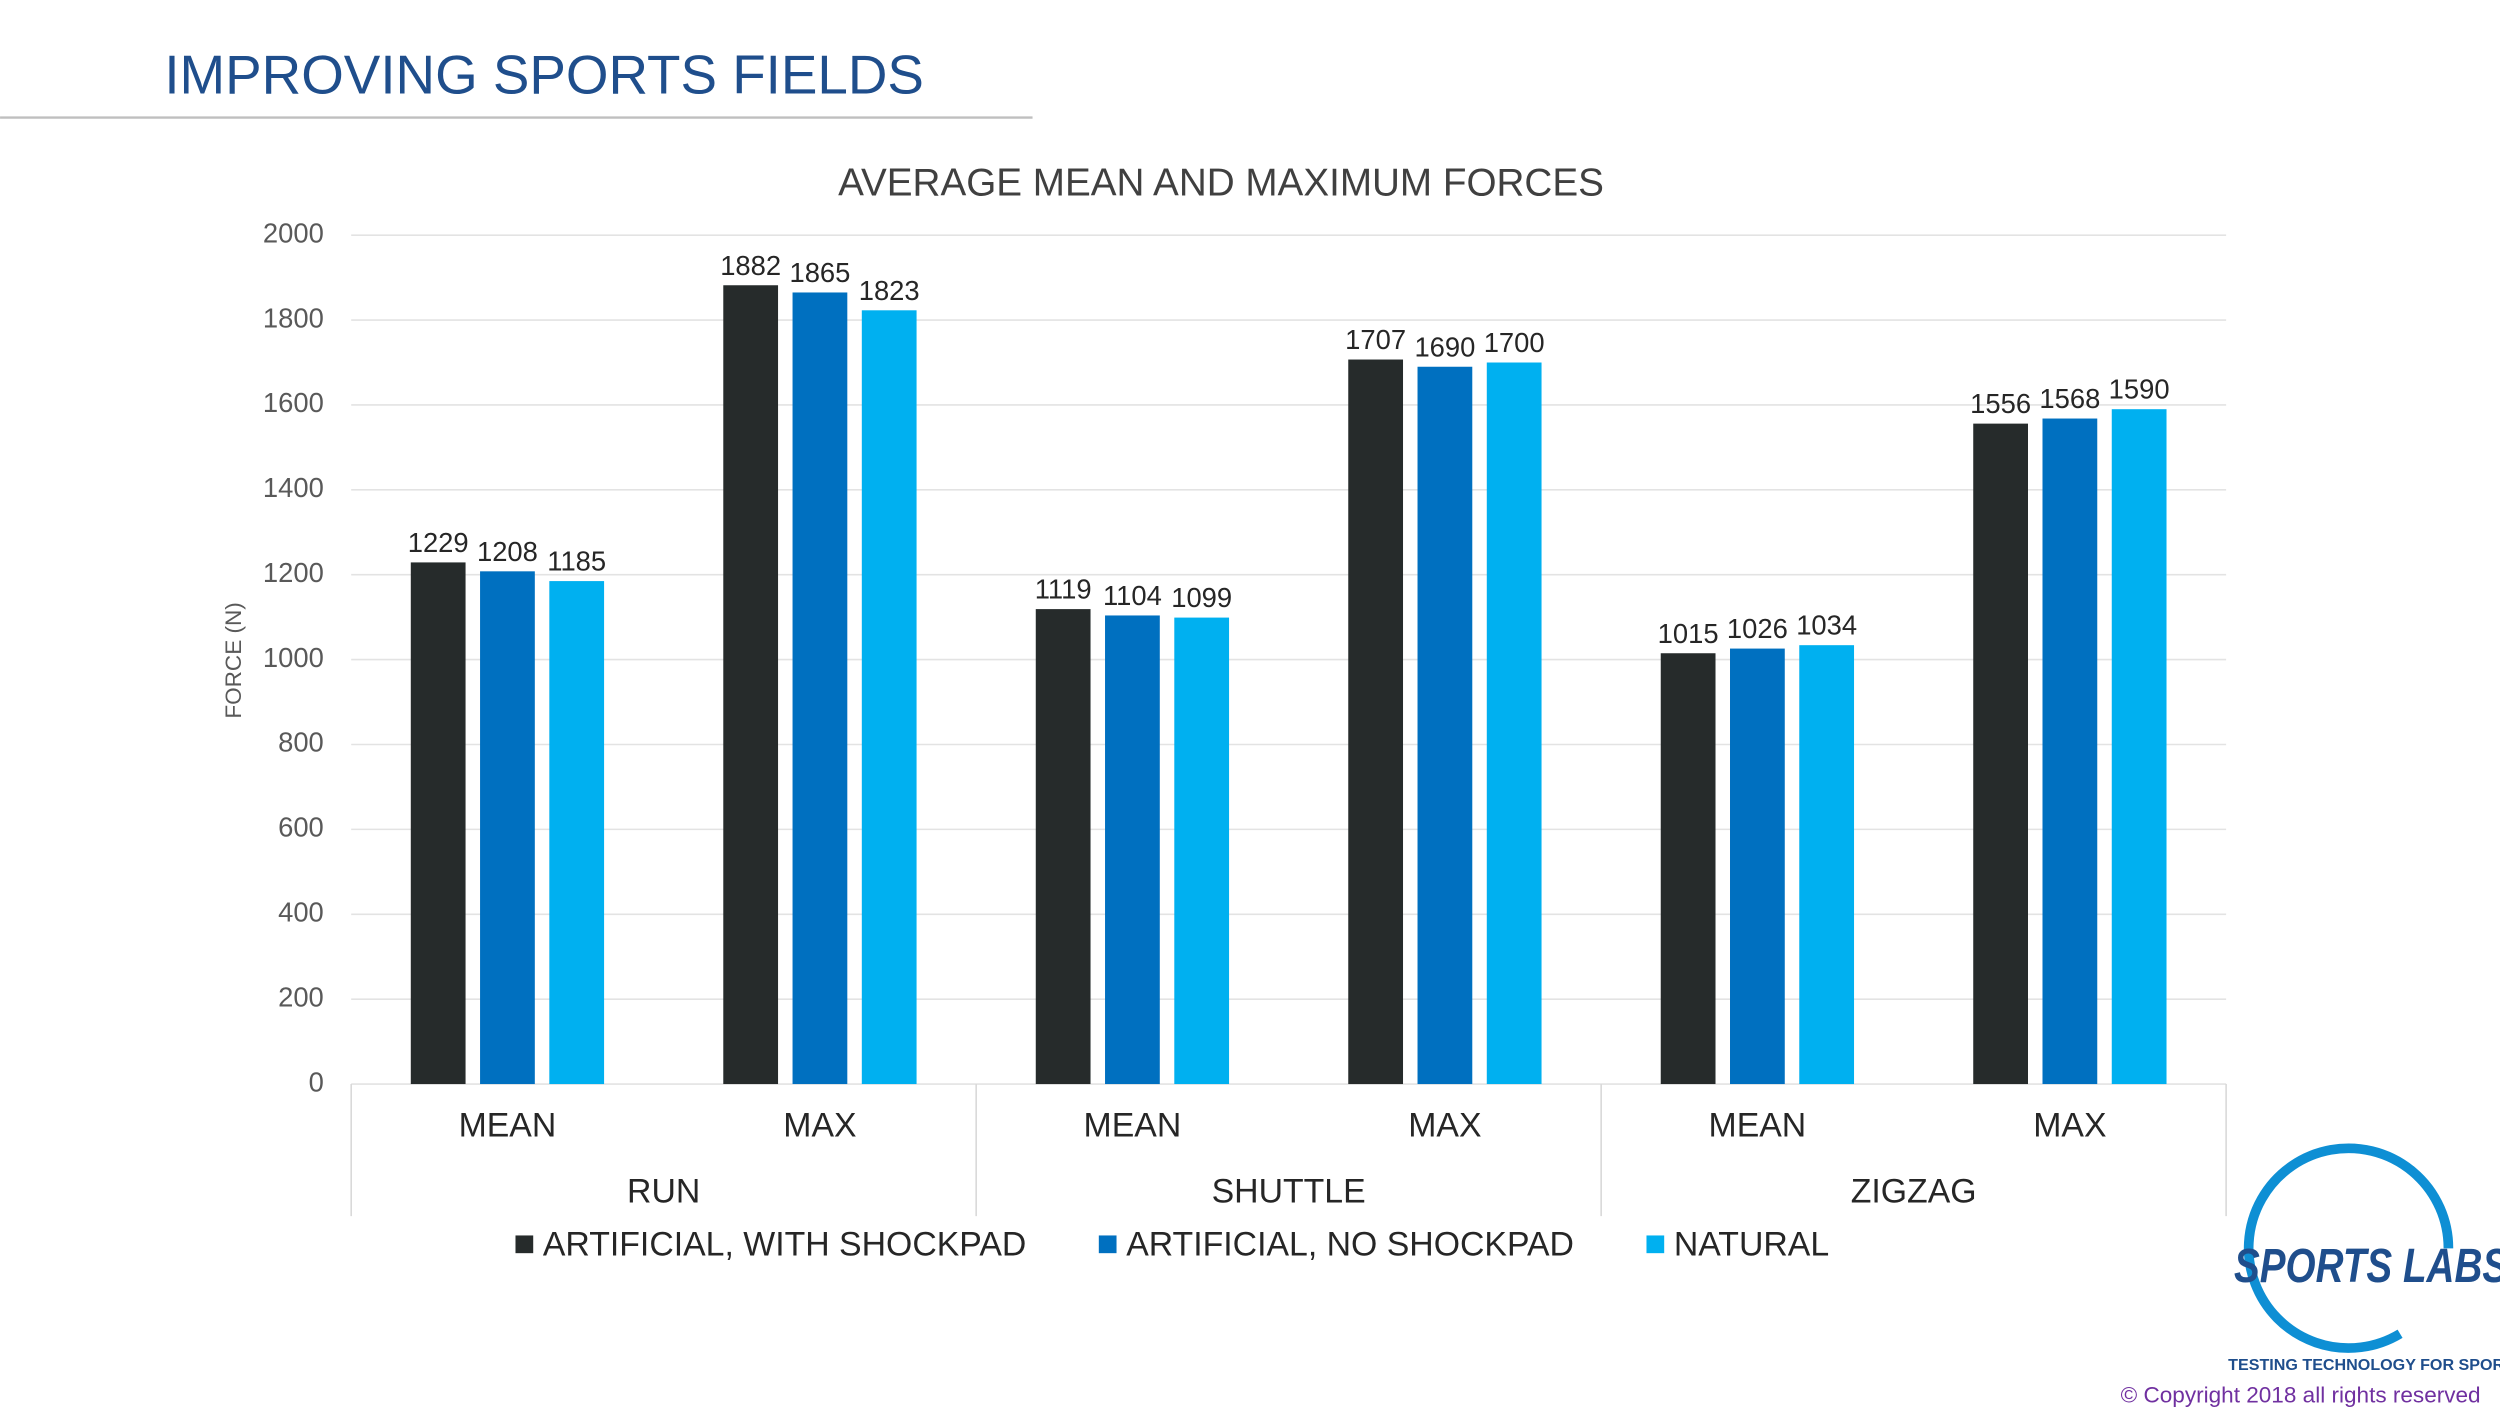 The height and width of the screenshot is (1407, 2500). I want to click on y-tick-label: 1800, so click(293, 317).